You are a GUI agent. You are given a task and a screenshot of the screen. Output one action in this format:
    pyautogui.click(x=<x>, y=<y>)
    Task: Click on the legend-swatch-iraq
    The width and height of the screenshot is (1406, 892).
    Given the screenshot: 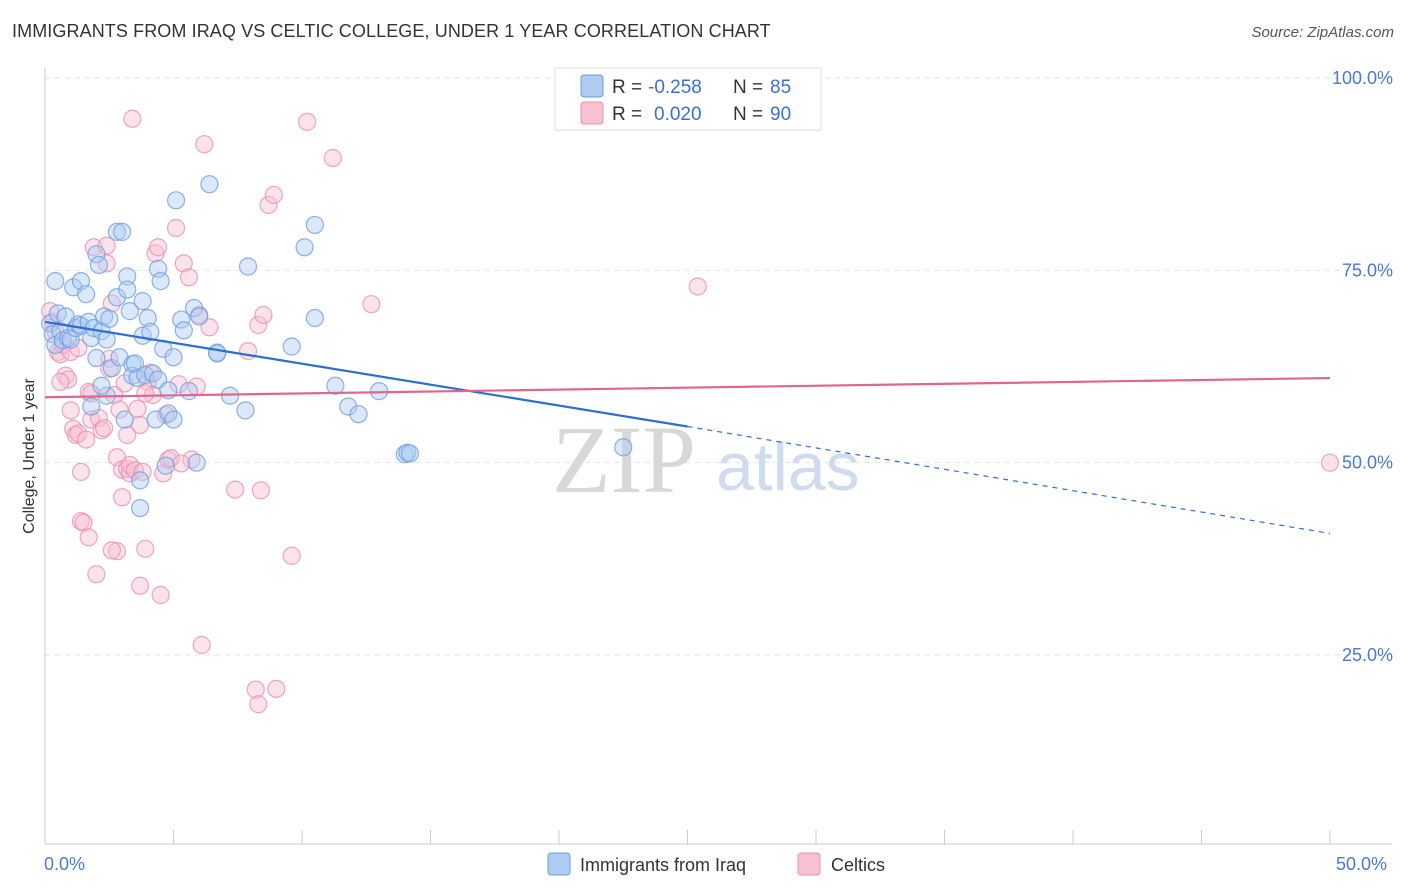 What is the action you would take?
    pyautogui.click(x=592, y=86)
    